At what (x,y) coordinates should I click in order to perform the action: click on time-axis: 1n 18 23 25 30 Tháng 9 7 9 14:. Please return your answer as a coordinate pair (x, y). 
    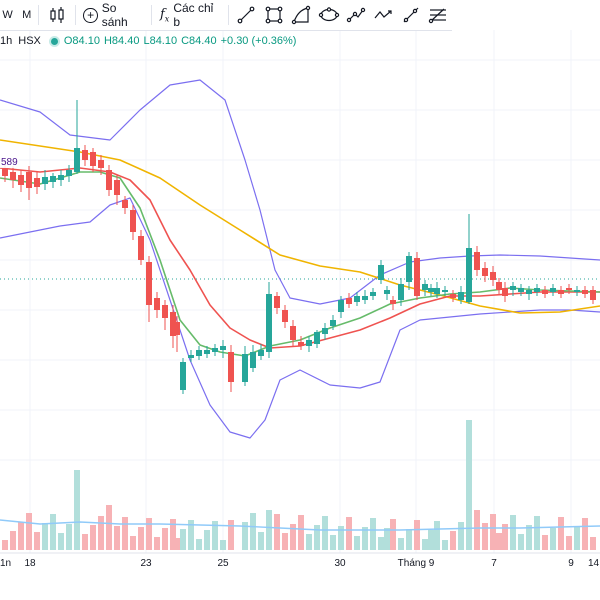
    Looking at the image, I should click on (300, 564).